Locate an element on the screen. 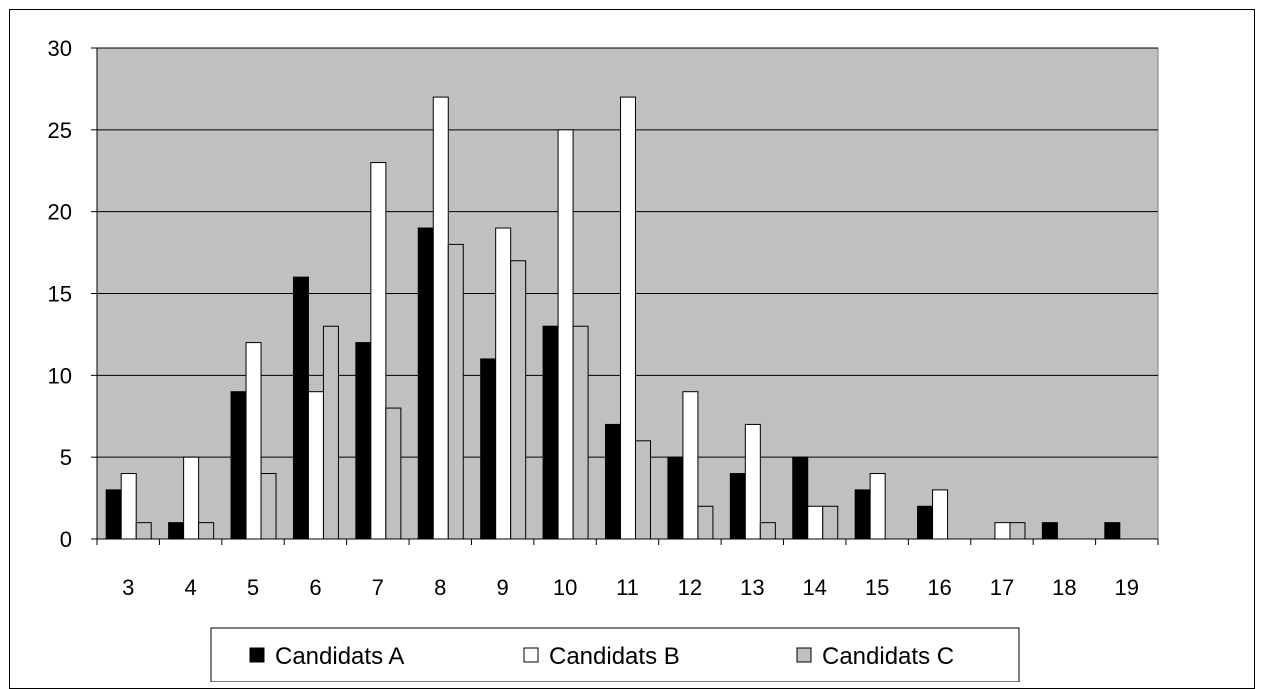  x-tick-label: 5 is located at coordinates (253, 587).